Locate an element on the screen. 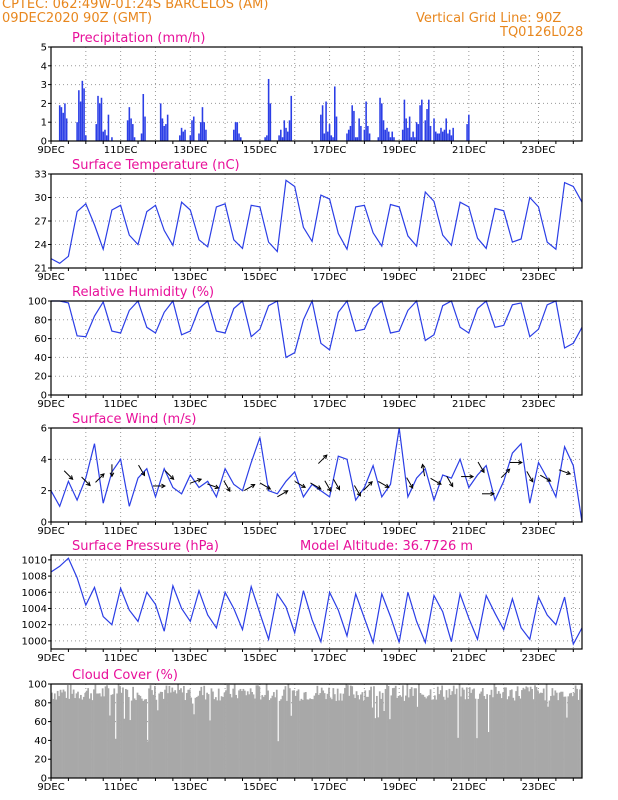 Image resolution: width=618 pixels, height=800 pixels. y-tick-label: 80 is located at coordinates (40, 703).